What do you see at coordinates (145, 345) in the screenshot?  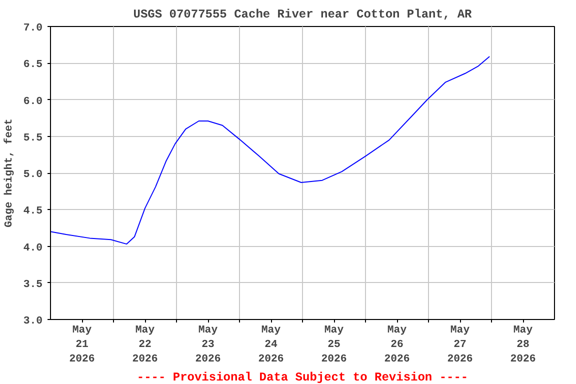 I see `x-tick-label: May 22 2026` at bounding box center [145, 345].